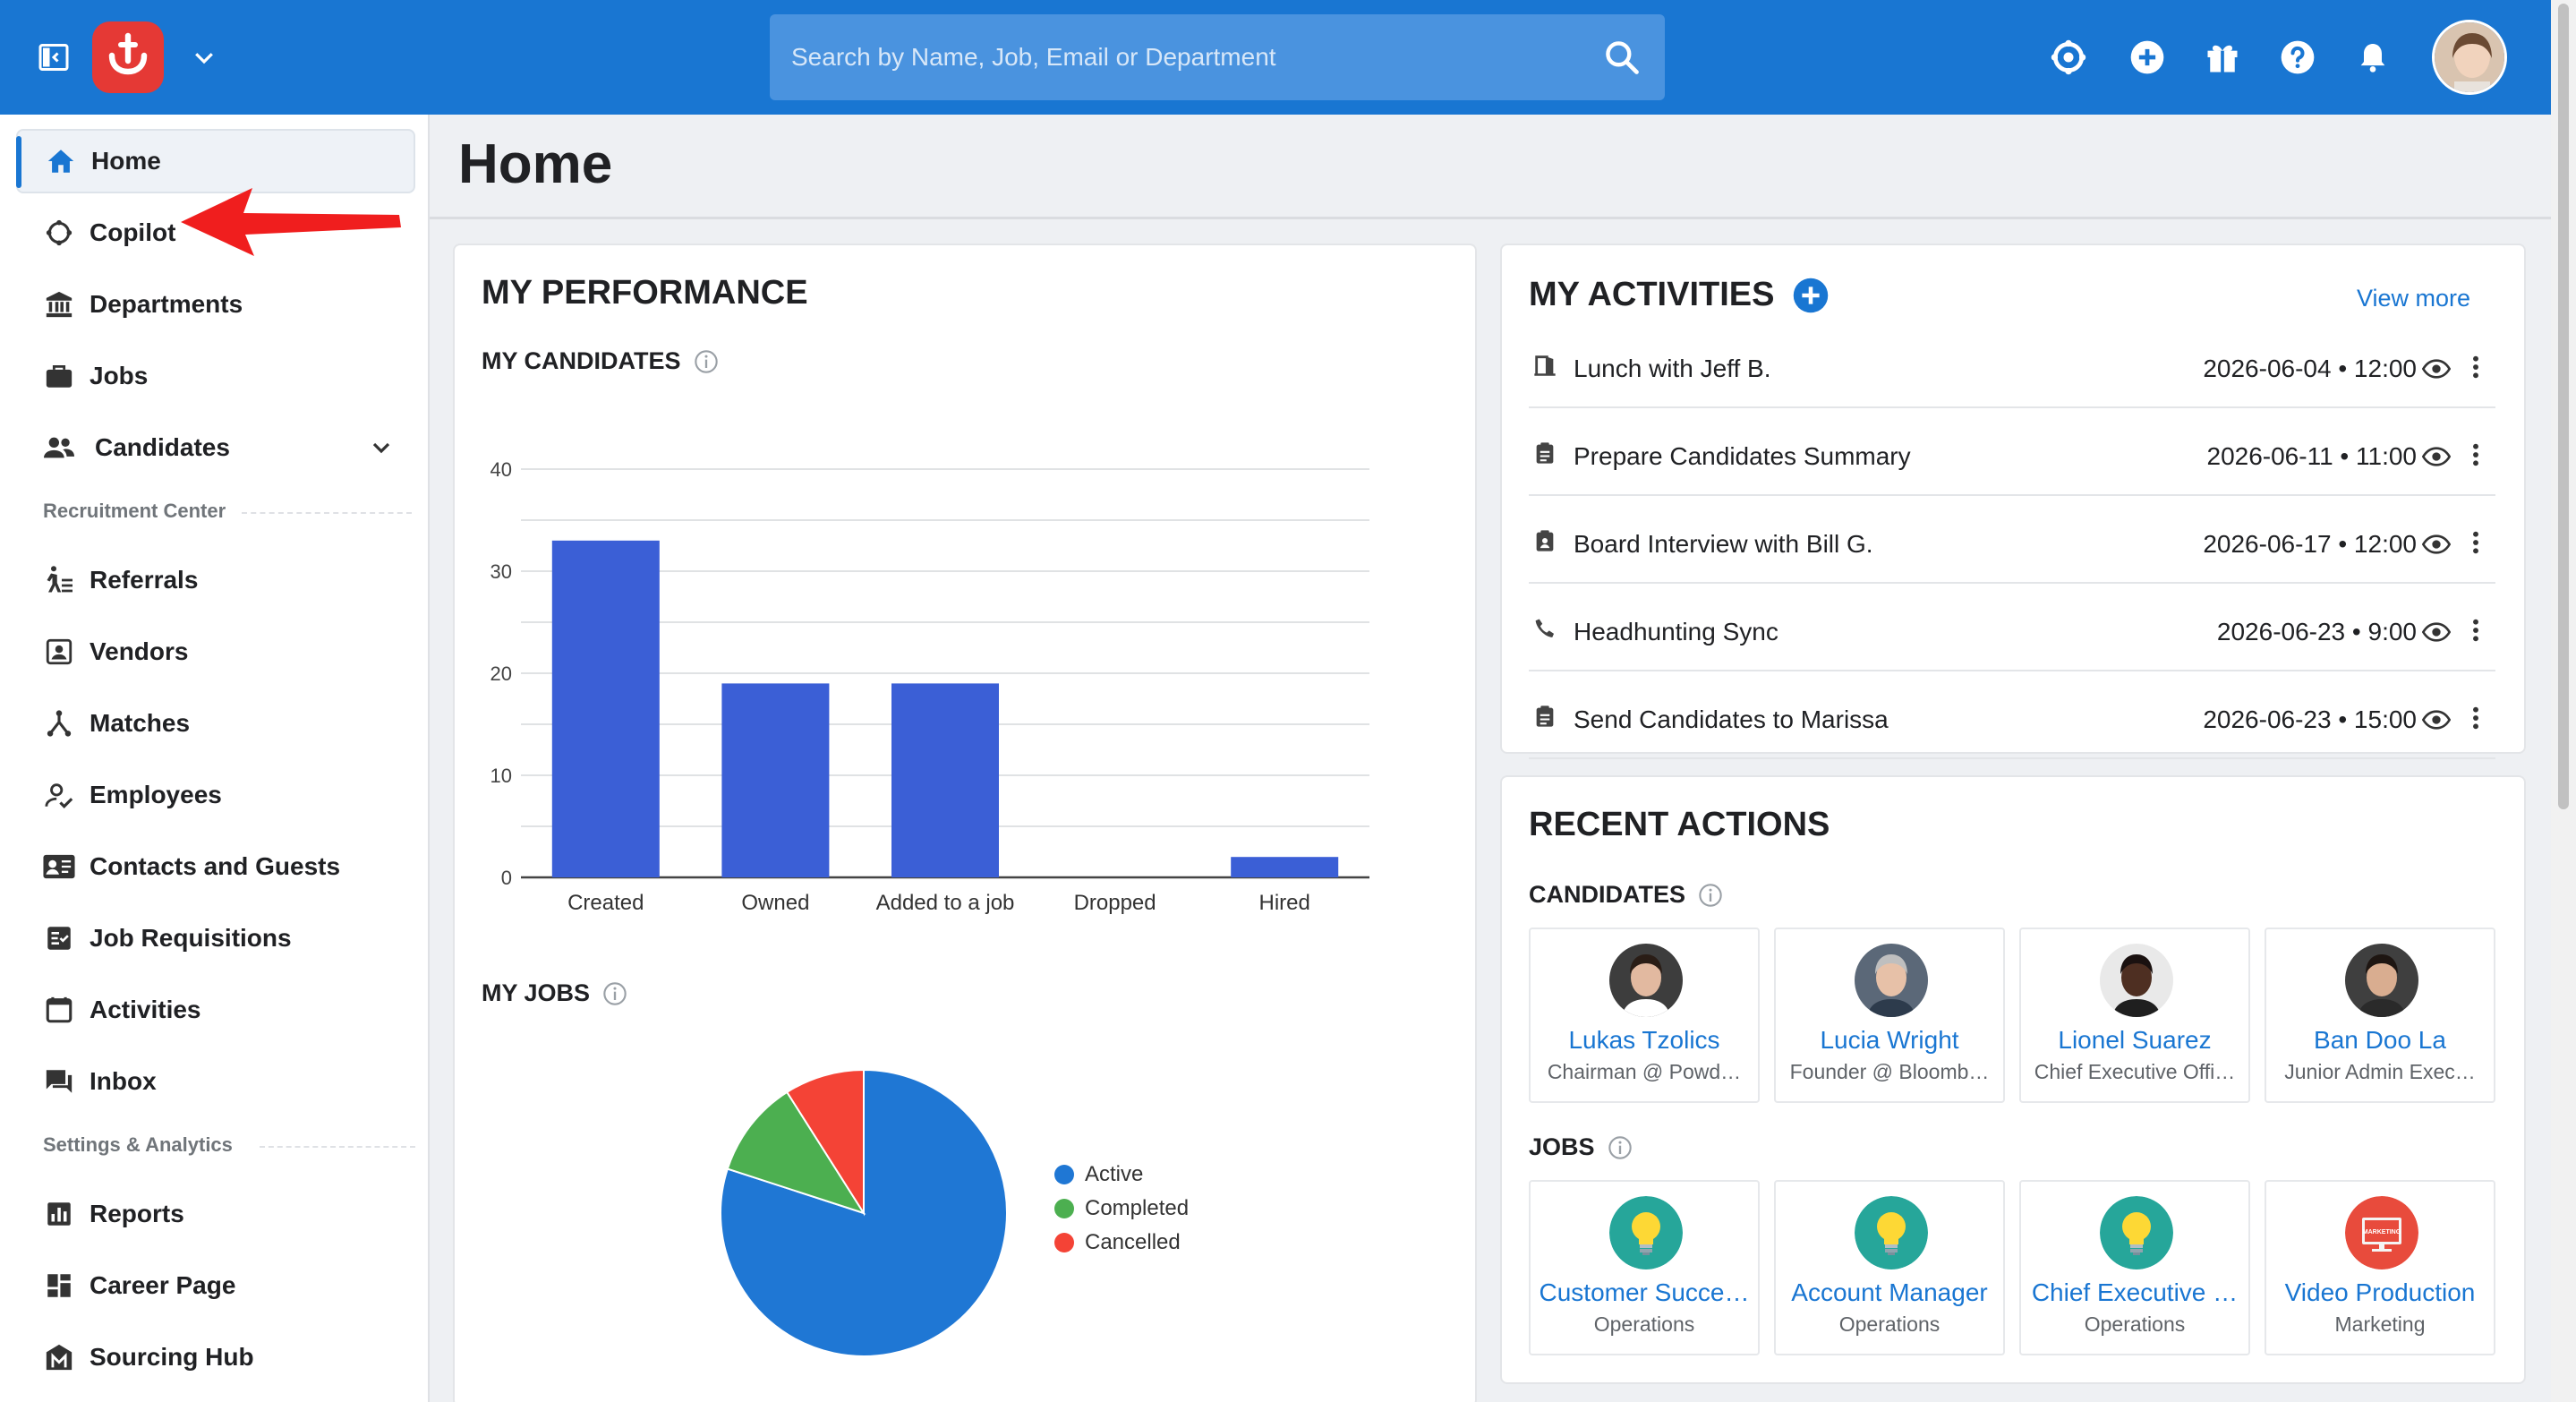  I want to click on pie-legend: Active Completed Cancelled, so click(1188, 1215).